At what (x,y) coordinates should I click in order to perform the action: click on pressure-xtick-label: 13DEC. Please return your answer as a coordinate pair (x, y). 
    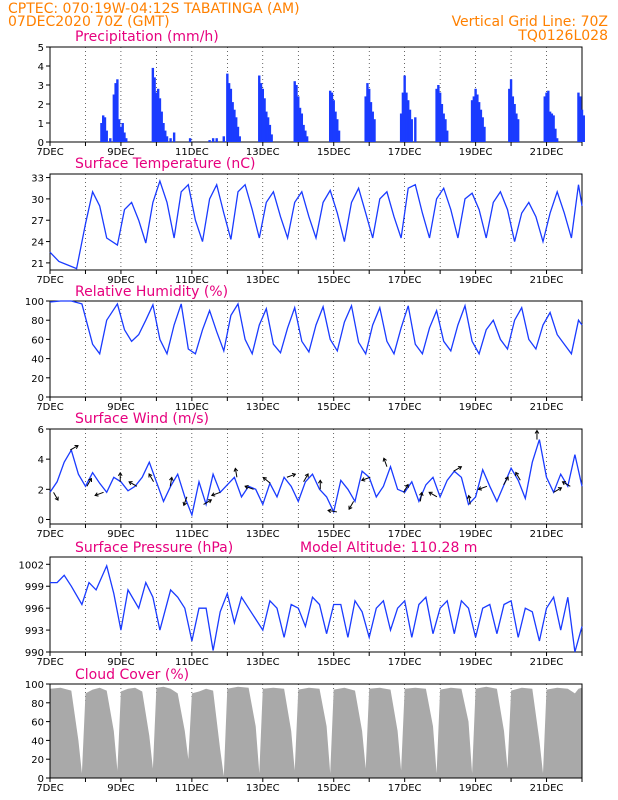
    Looking at the image, I should click on (263, 662).